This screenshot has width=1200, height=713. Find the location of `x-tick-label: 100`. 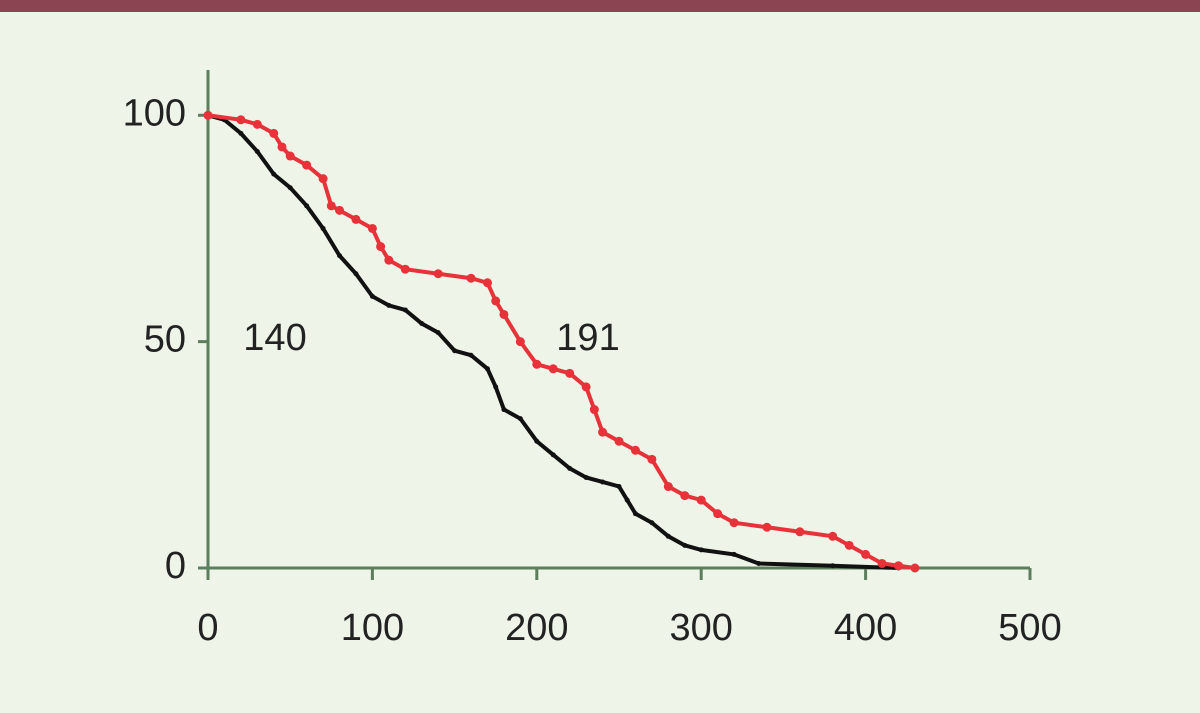

x-tick-label: 100 is located at coordinates (372, 628).